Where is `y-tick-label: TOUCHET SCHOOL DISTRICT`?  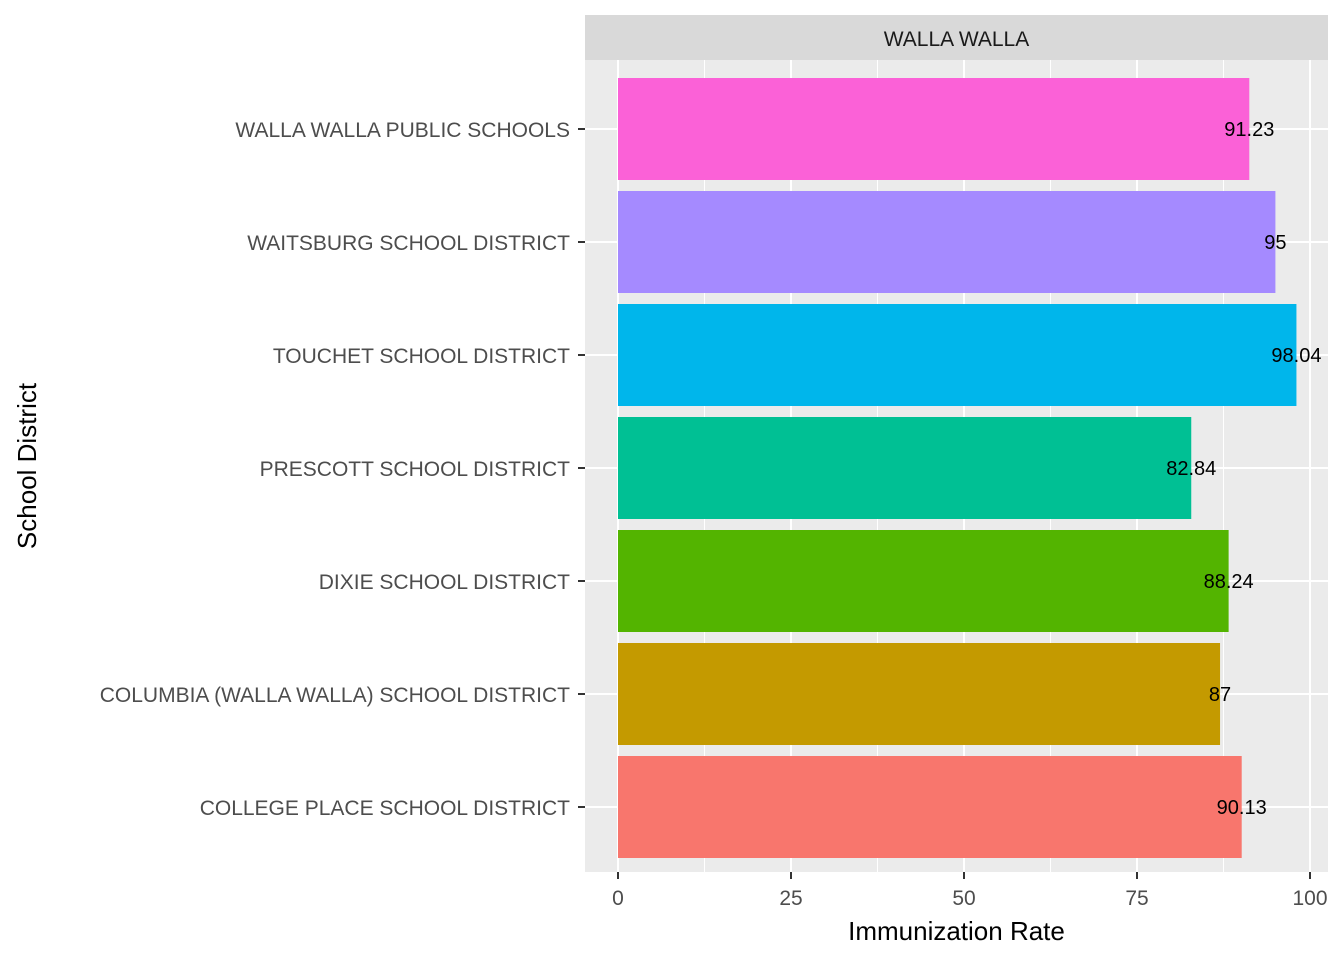 y-tick-label: TOUCHET SCHOOL DISTRICT is located at coordinates (421, 356).